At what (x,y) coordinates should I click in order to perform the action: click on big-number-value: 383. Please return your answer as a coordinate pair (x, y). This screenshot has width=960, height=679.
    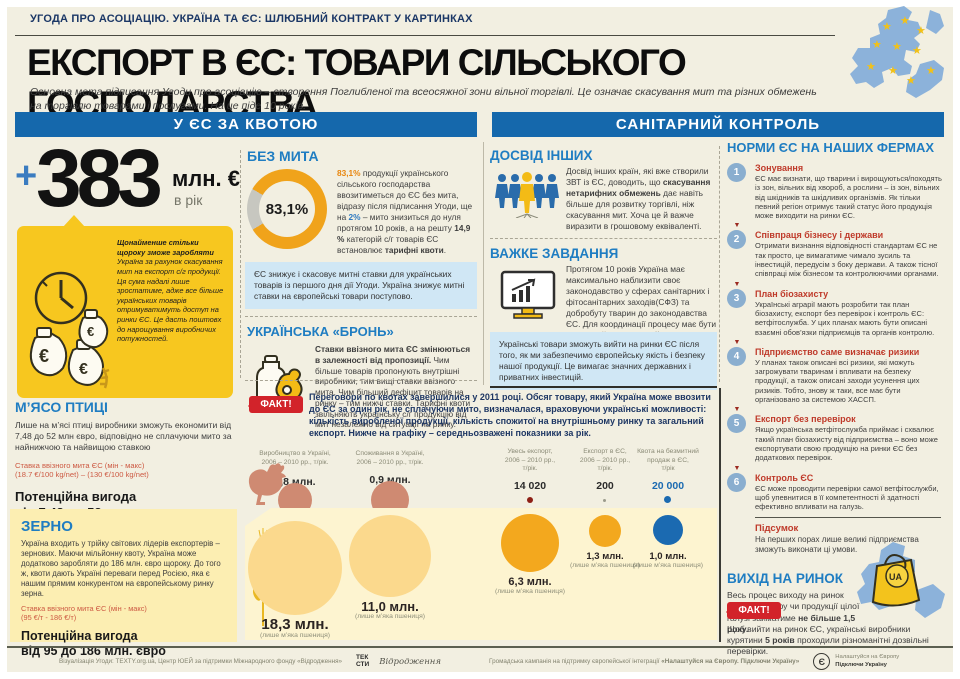
    Looking at the image, I should click on (99, 178).